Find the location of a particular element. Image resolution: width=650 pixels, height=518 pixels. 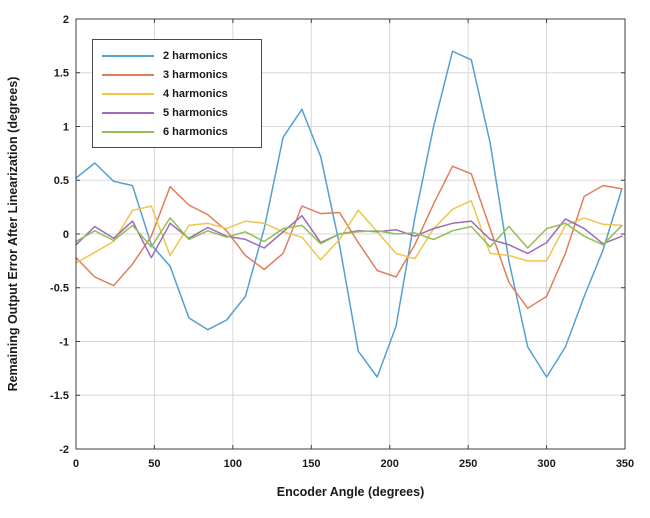

y-tick-label: 0.5 is located at coordinates (61, 181).